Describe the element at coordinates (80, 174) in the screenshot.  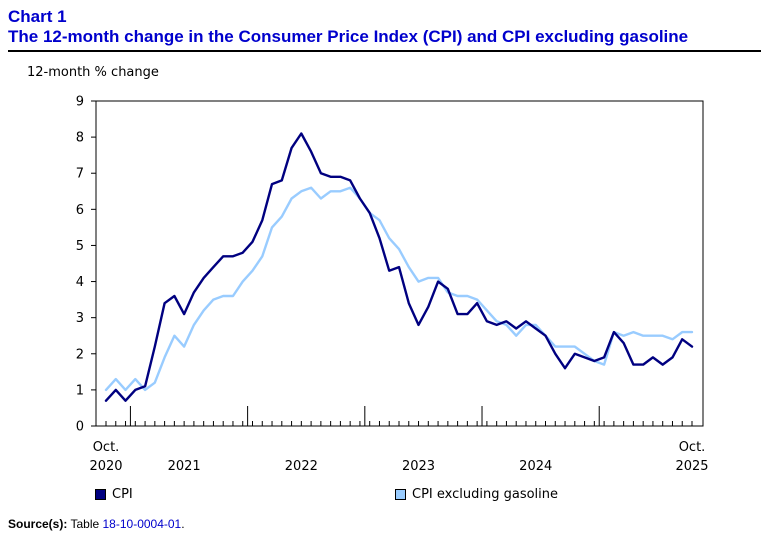
I see `y-tick-label: 7` at that location.